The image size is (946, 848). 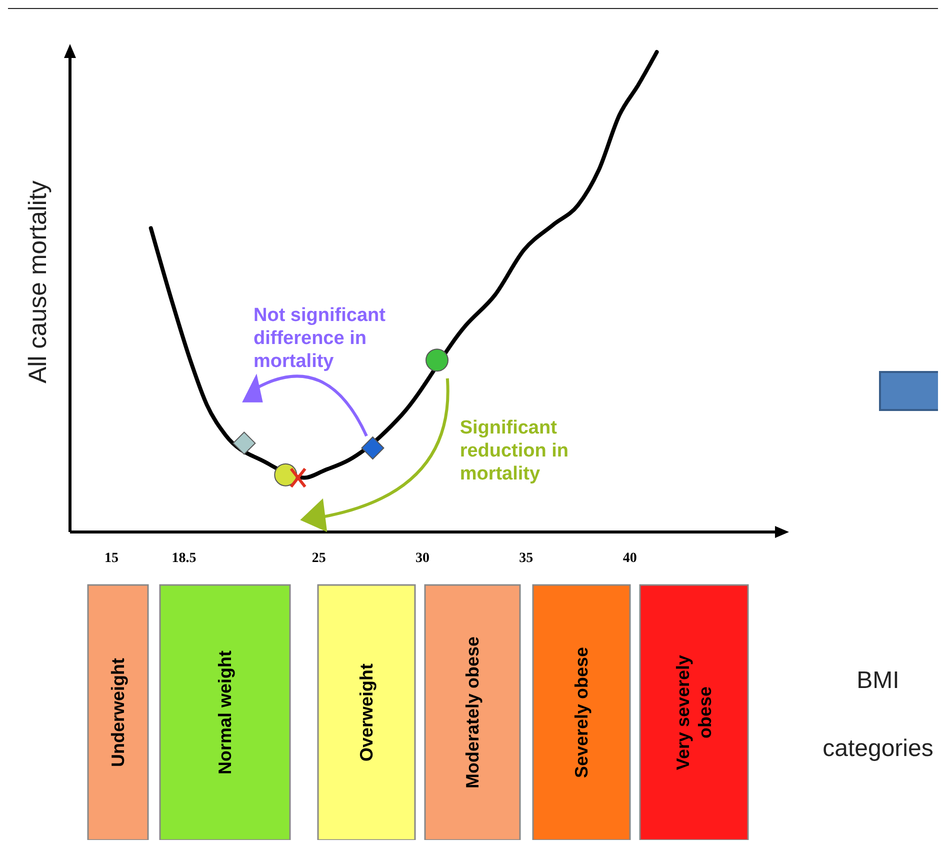 I want to click on text: Underweight, so click(x=118, y=713).